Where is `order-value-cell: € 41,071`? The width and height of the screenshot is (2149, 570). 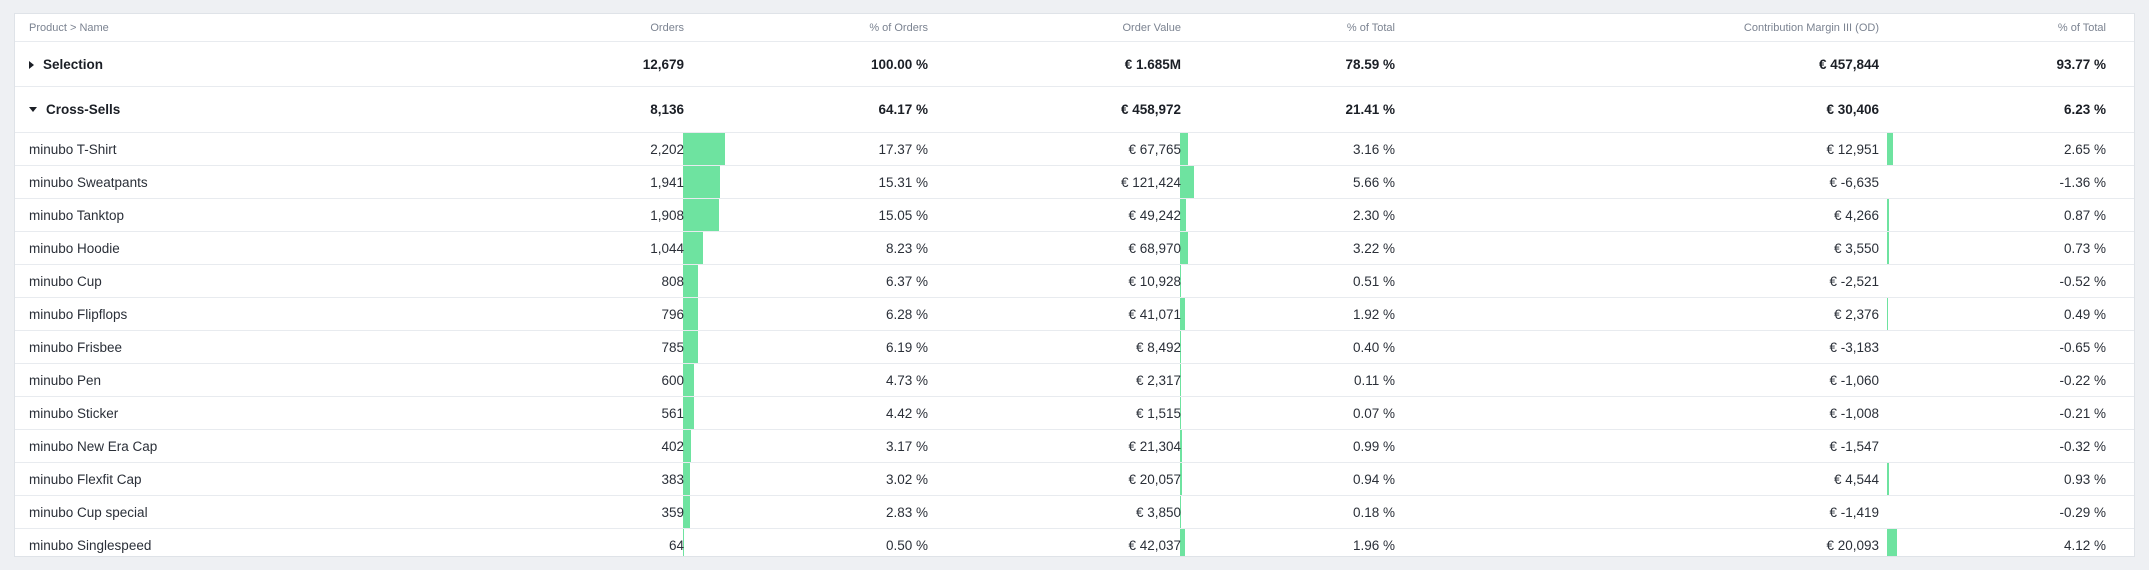
order-value-cell: € 41,071 is located at coordinates (1154, 314).